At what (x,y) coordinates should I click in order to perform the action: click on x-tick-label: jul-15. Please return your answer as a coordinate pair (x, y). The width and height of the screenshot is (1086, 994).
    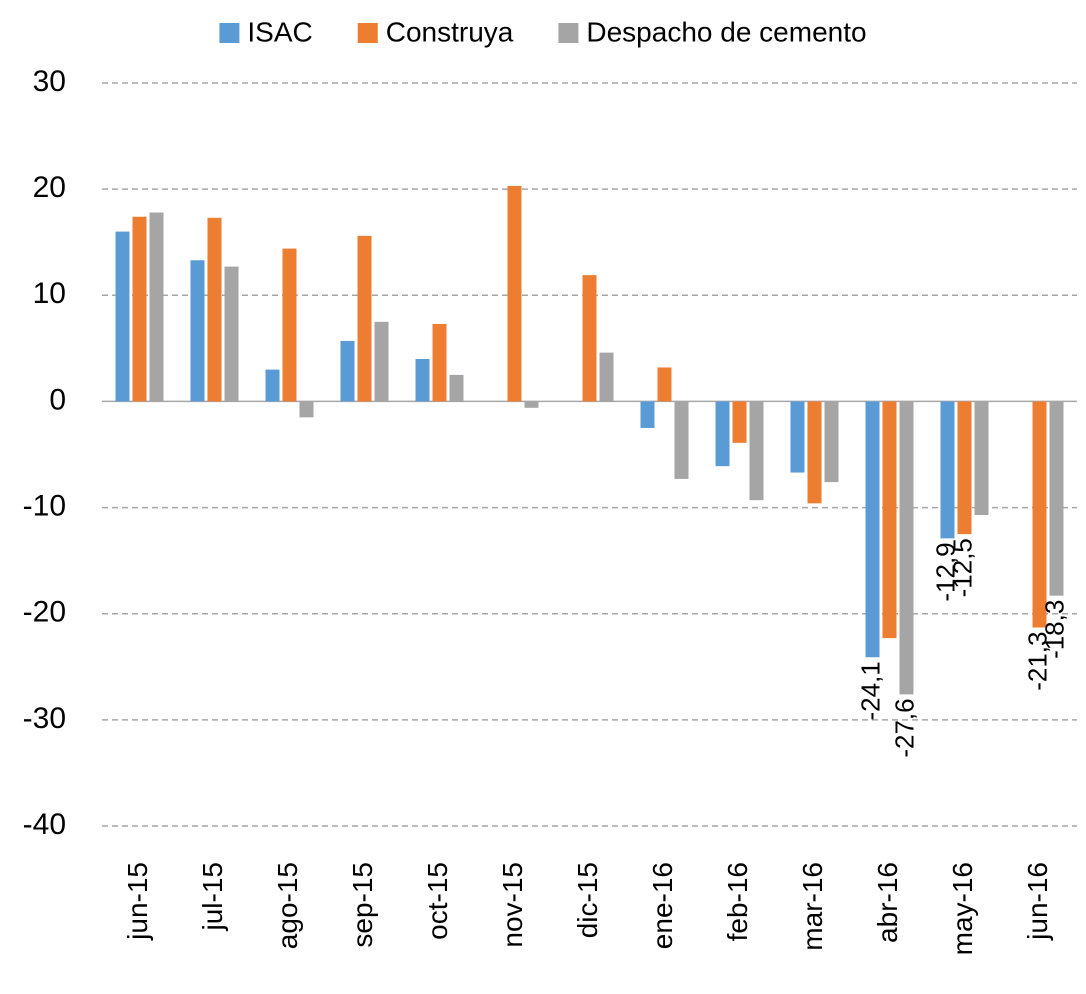
    Looking at the image, I should click on (212, 896).